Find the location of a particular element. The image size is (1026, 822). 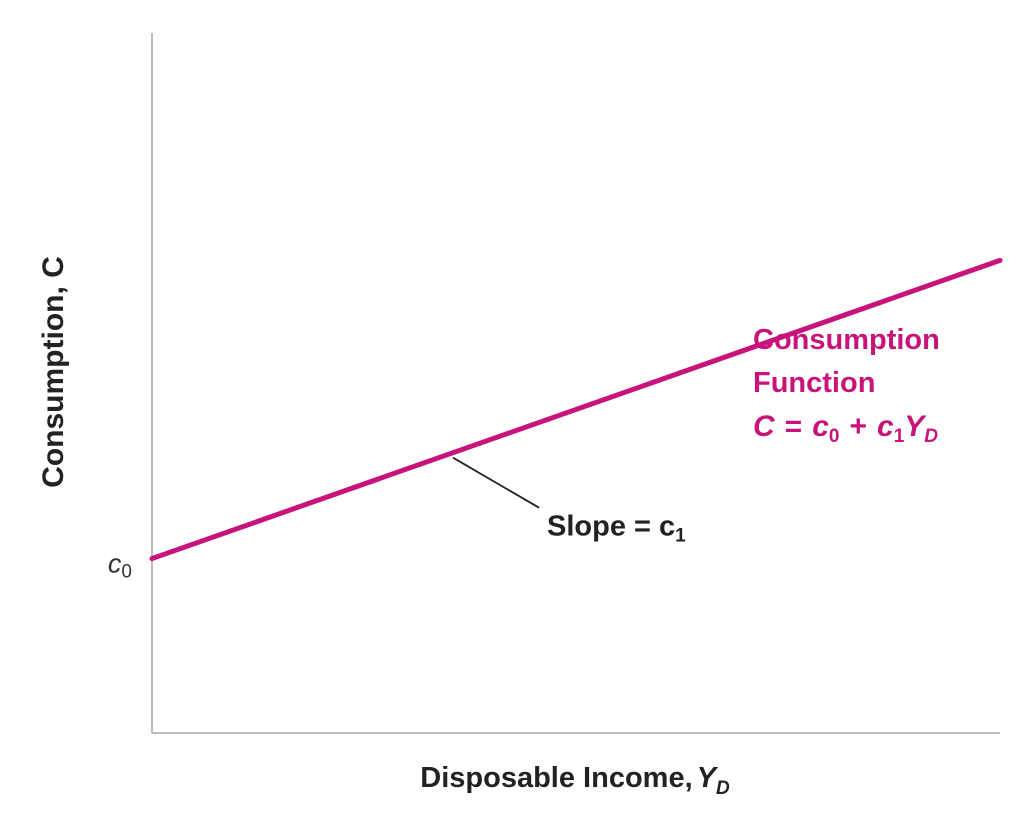

consumption-function-label: Consumption Function C = c0 + c1YD is located at coordinates (846, 385).